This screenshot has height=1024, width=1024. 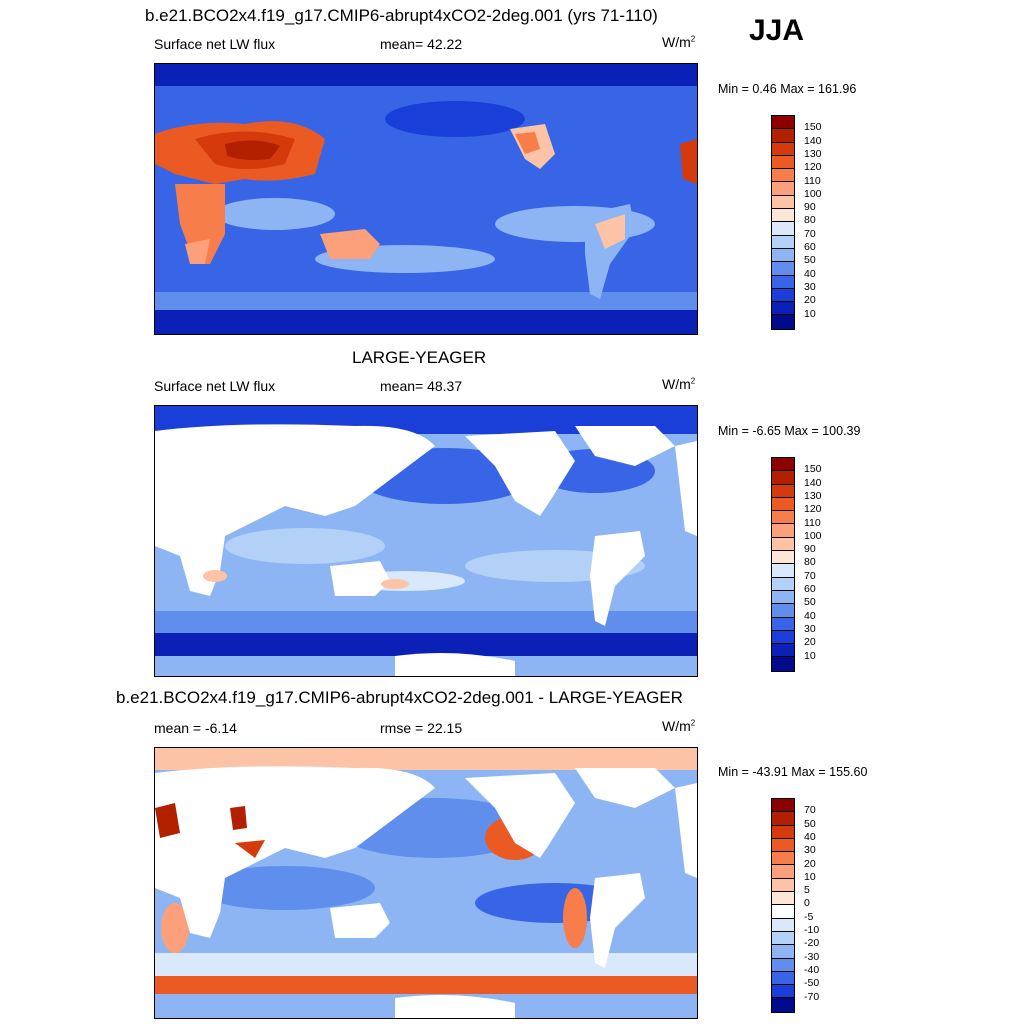 What do you see at coordinates (195, 728) in the screenshot?
I see `panel-3-mean-label: mean = -6.14` at bounding box center [195, 728].